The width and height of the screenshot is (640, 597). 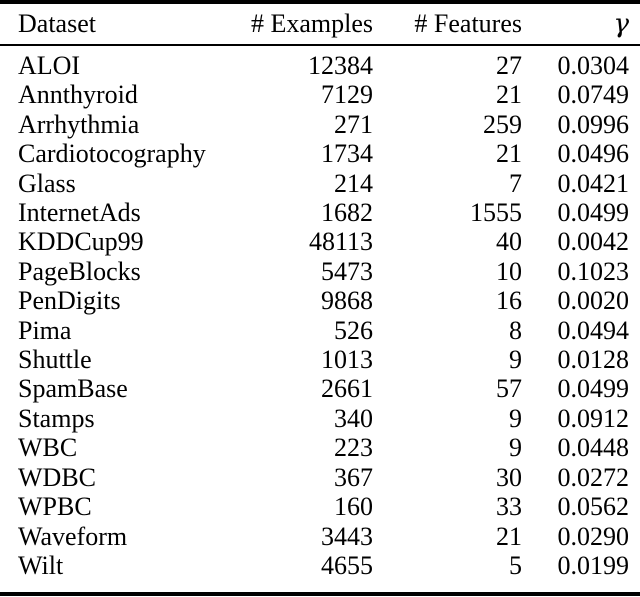 What do you see at coordinates (353, 418) in the screenshot?
I see `examples-cell: 340` at bounding box center [353, 418].